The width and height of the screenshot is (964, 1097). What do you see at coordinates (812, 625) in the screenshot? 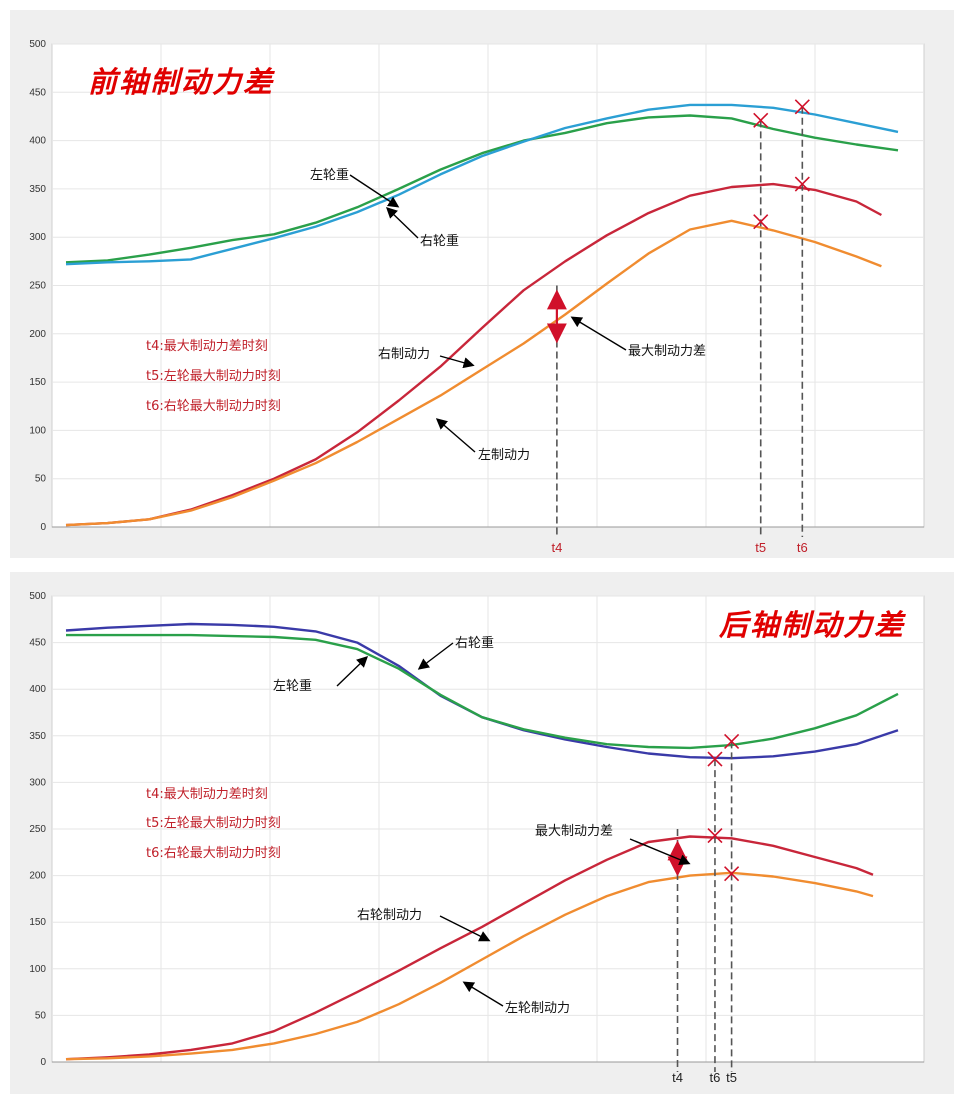
I see `chart-title: 后轴制动力差` at bounding box center [812, 625].